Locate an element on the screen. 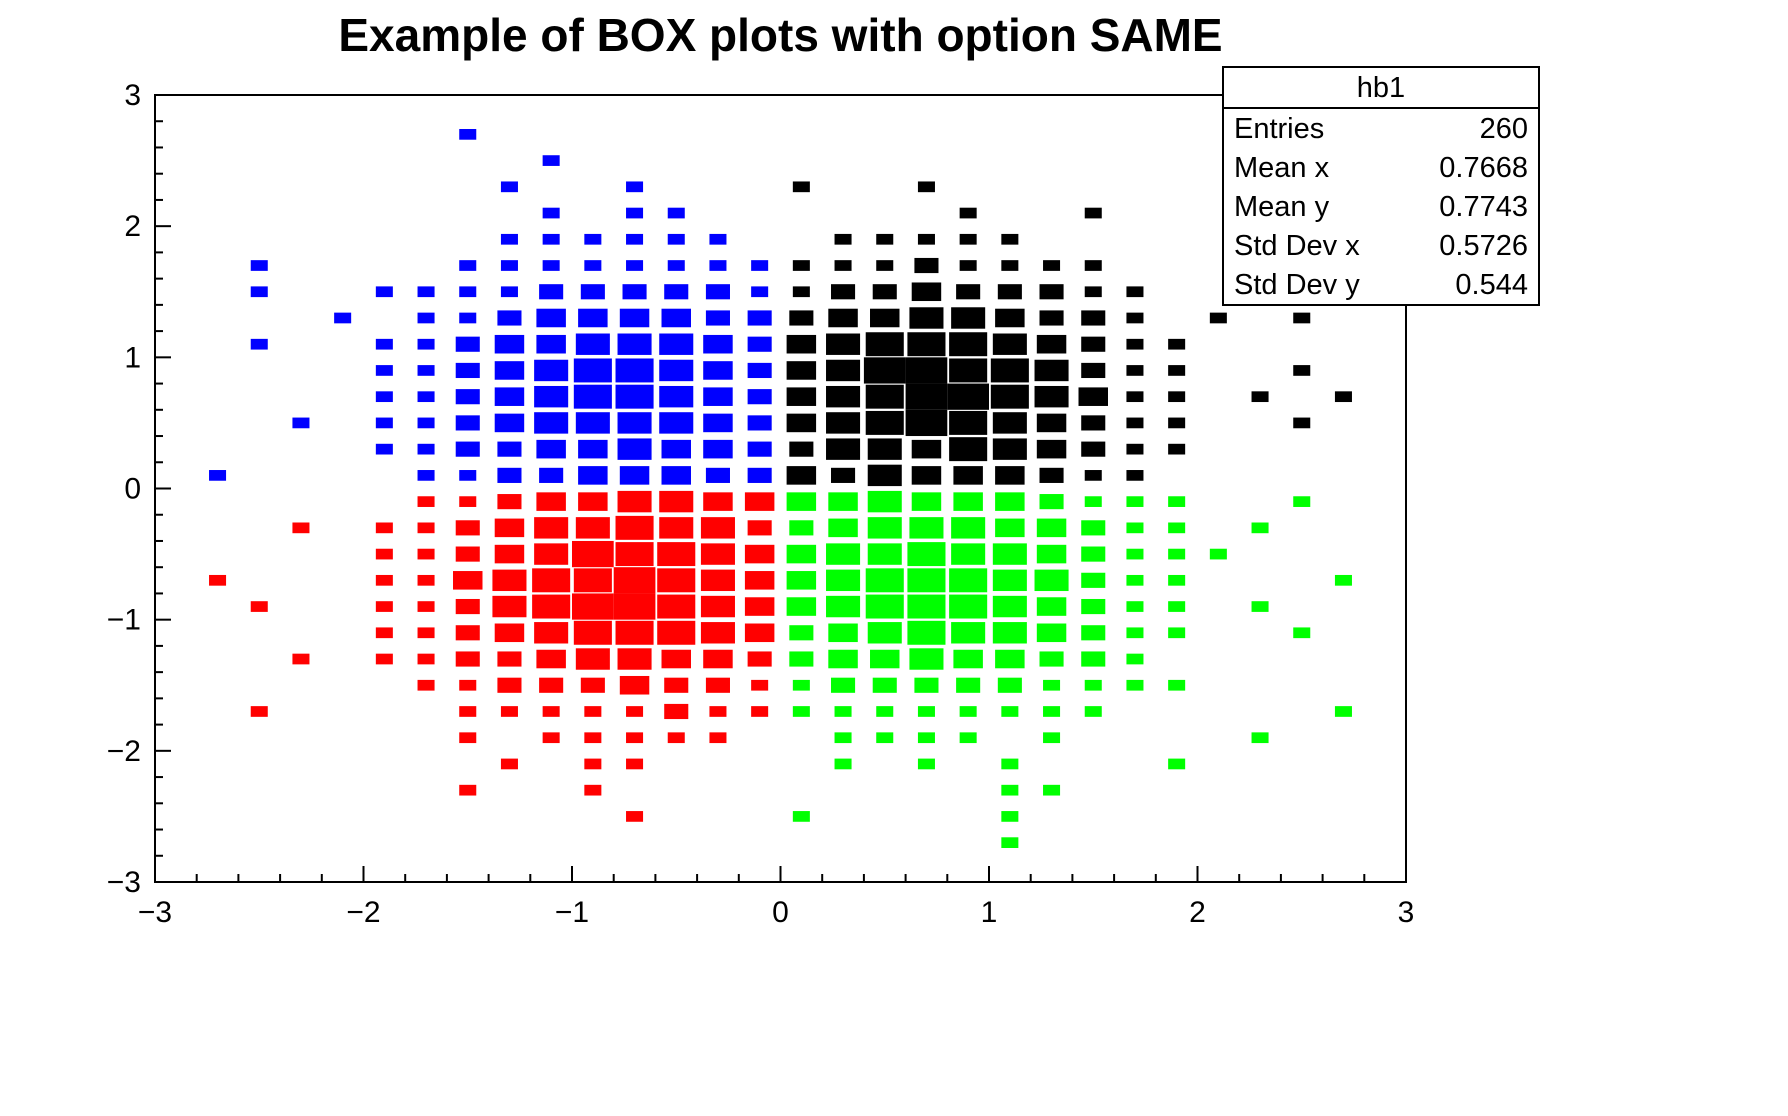  stats-row: Mean x 0.7668 is located at coordinates (1381, 167).